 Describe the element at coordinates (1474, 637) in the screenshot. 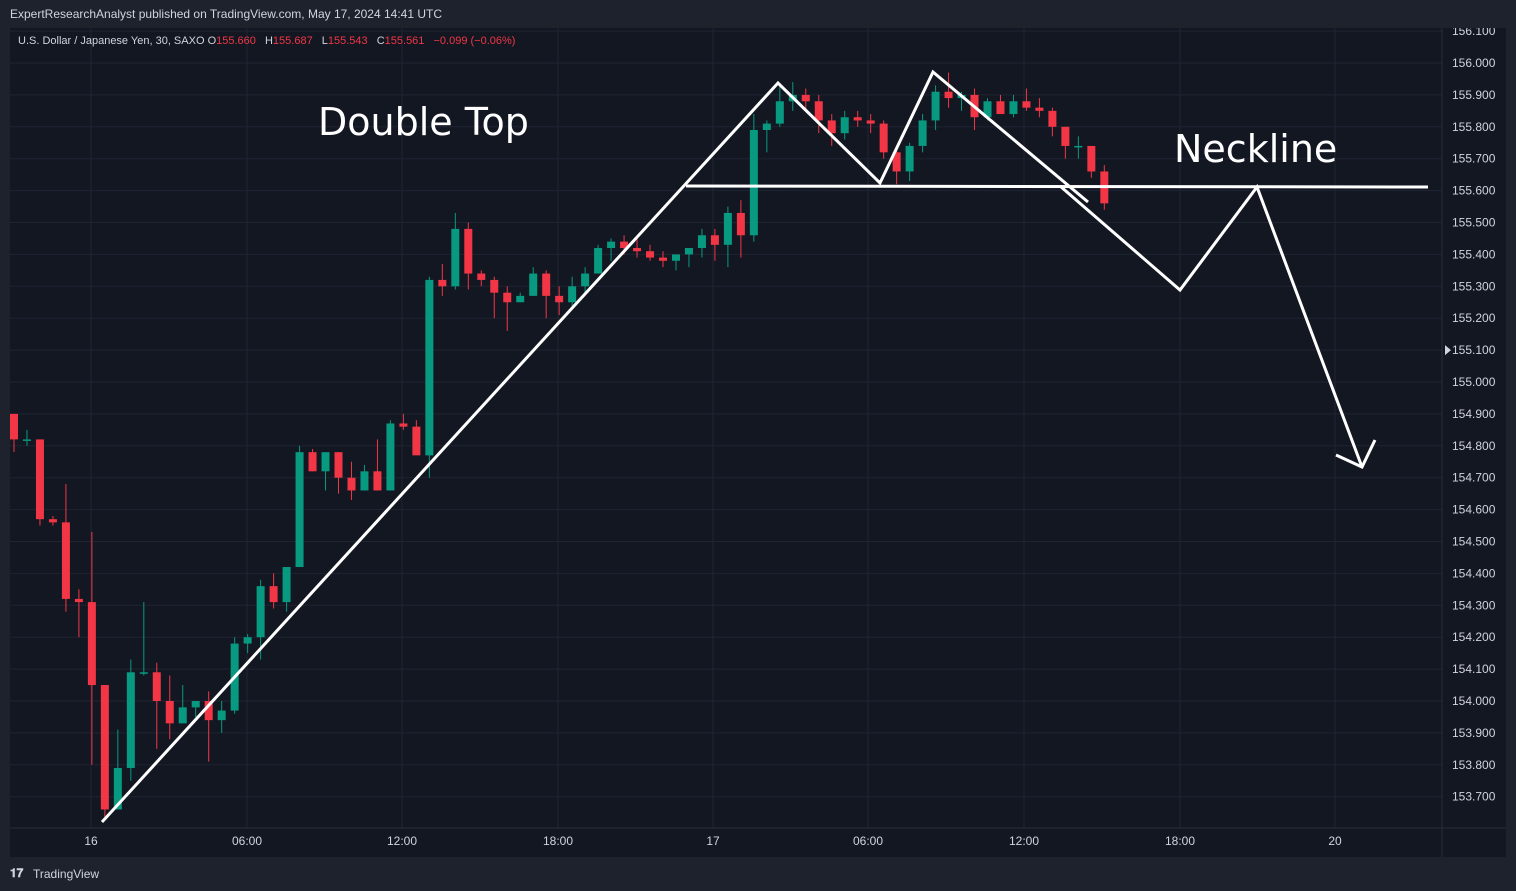

I see `y-tick-label: 154.200` at that location.